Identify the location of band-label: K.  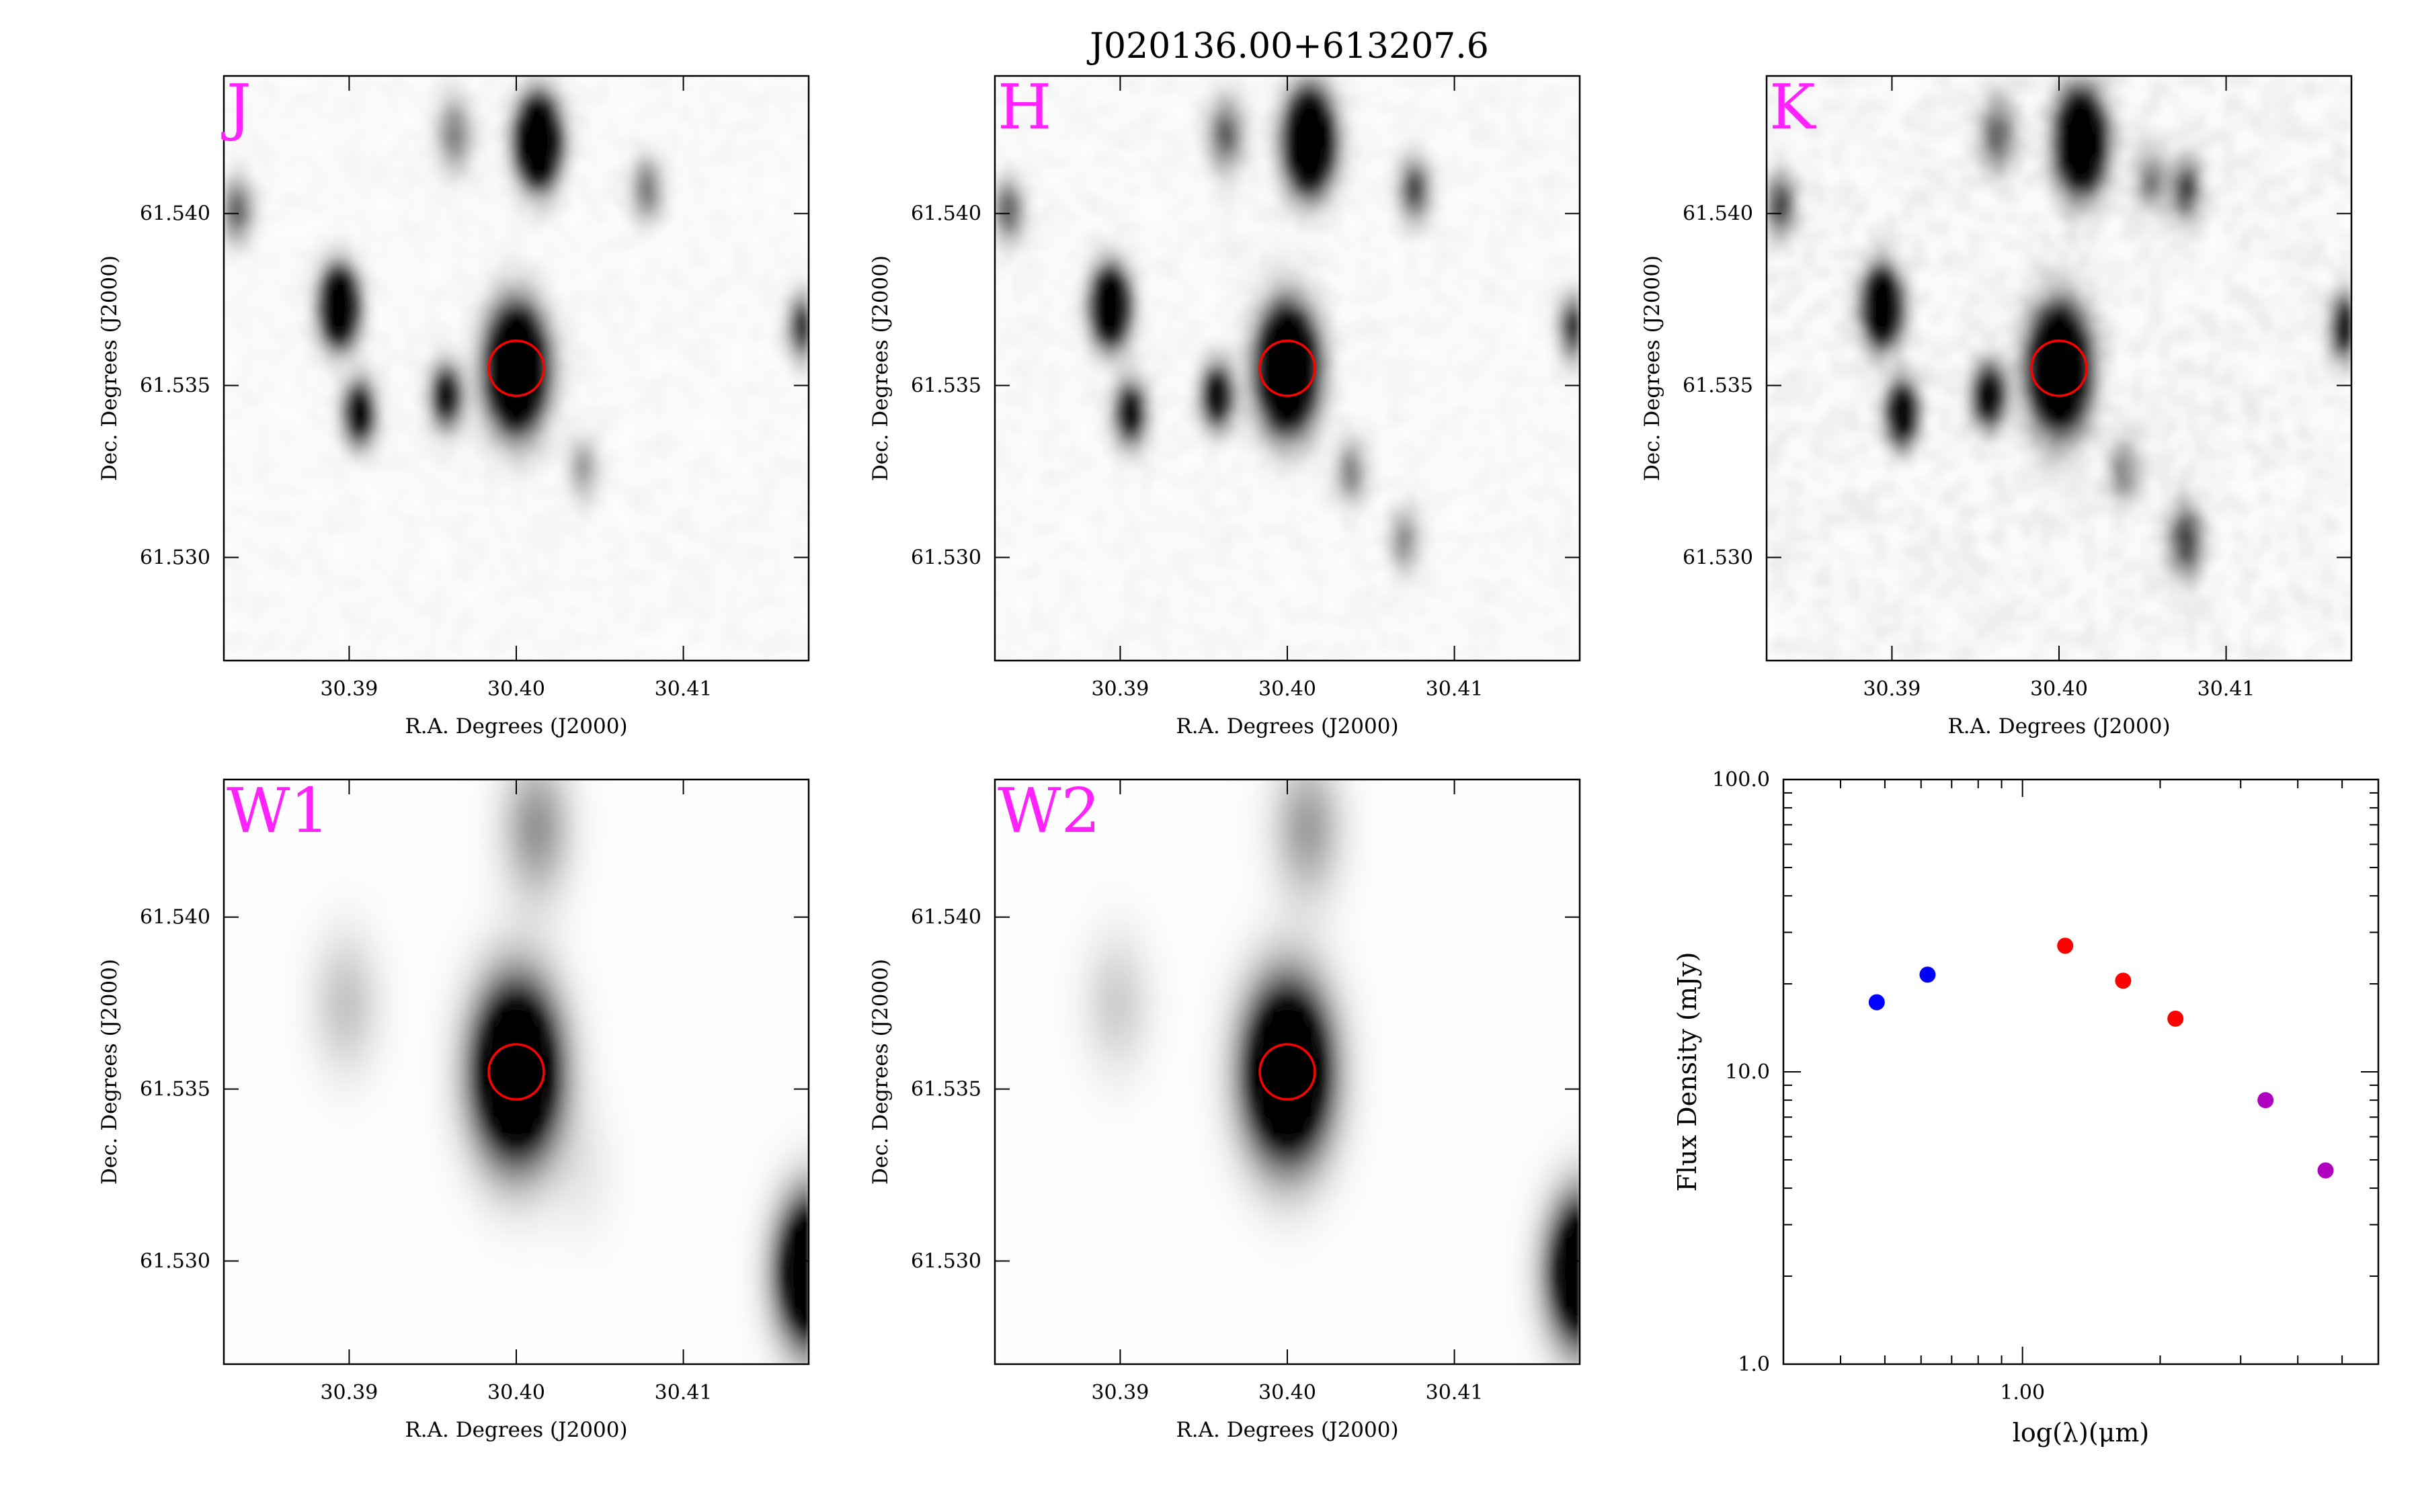
(1793, 107).